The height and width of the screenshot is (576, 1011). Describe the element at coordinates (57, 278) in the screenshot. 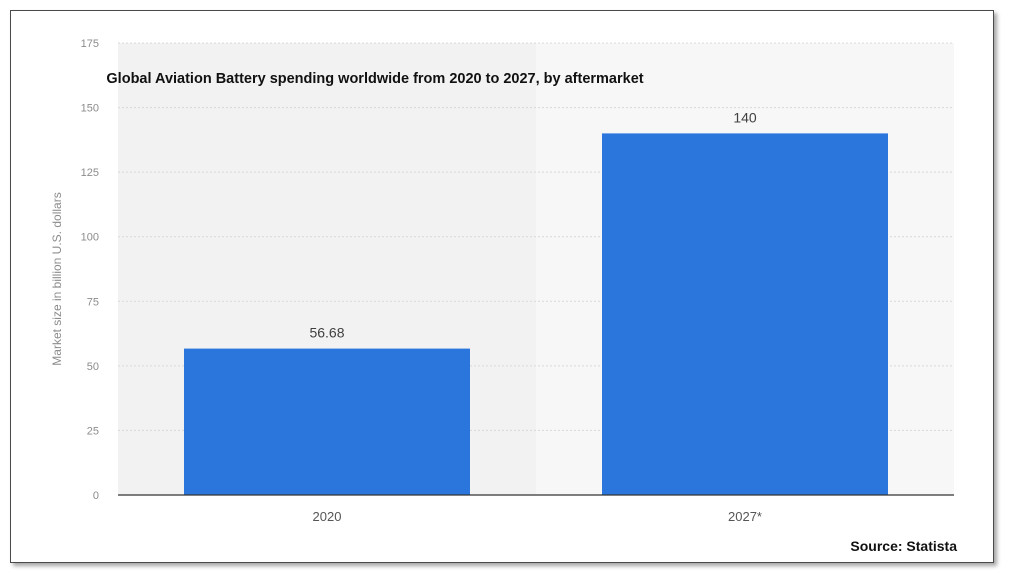

I see `y-axis-title: Market size in billion U.S. dollars` at that location.